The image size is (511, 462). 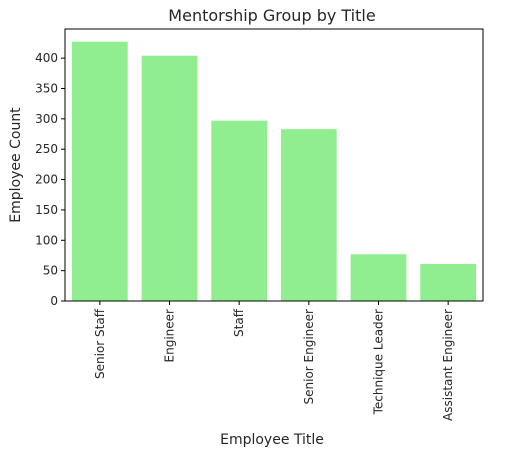 What do you see at coordinates (50, 271) in the screenshot?
I see `y-tick-label-1: 50` at bounding box center [50, 271].